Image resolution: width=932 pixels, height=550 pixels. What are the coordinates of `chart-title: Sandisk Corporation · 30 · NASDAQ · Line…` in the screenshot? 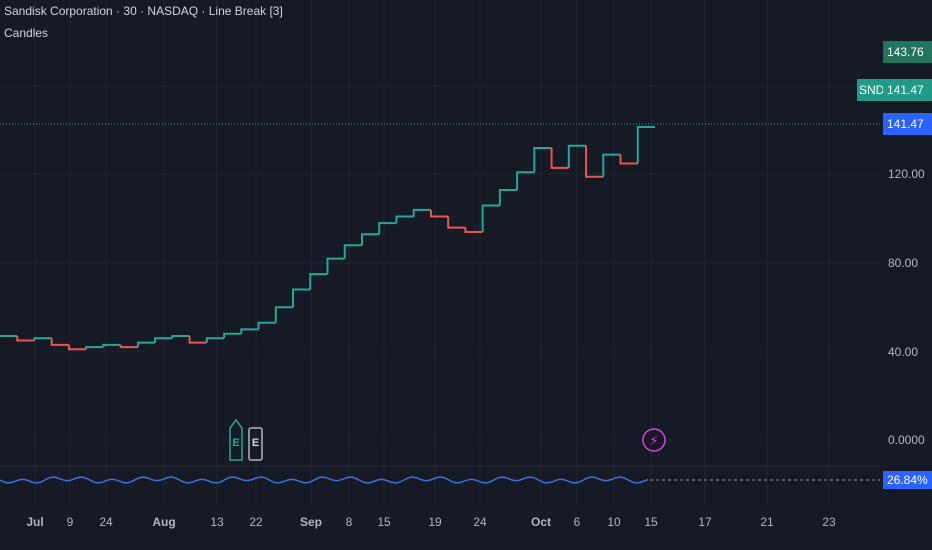 It's located at (143, 11).